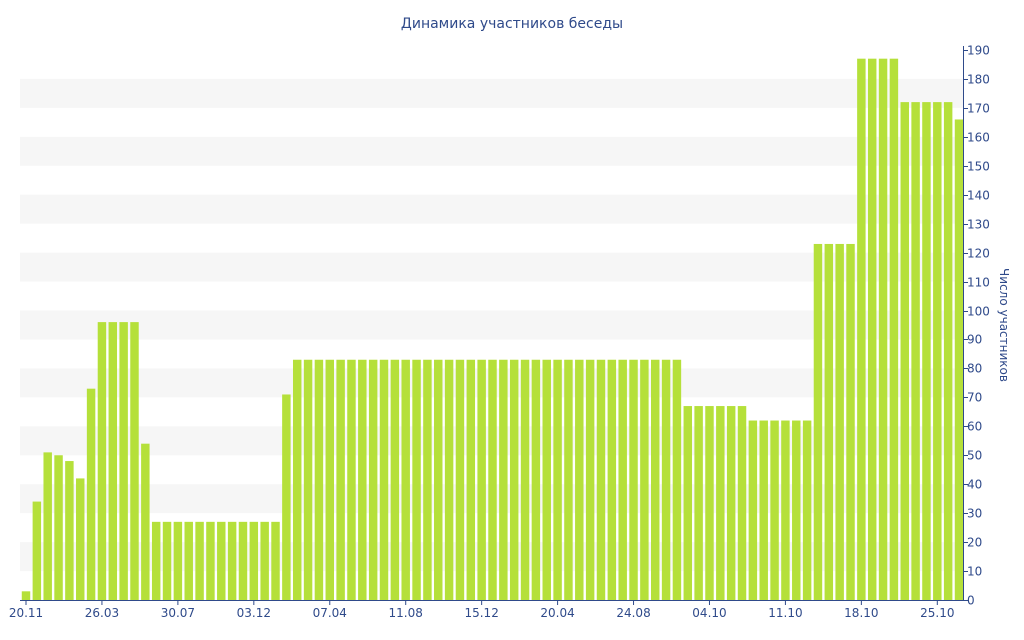 The height and width of the screenshot is (640, 1024). What do you see at coordinates (330, 613) in the screenshot?
I see `x-tick-label: 07.04` at bounding box center [330, 613].